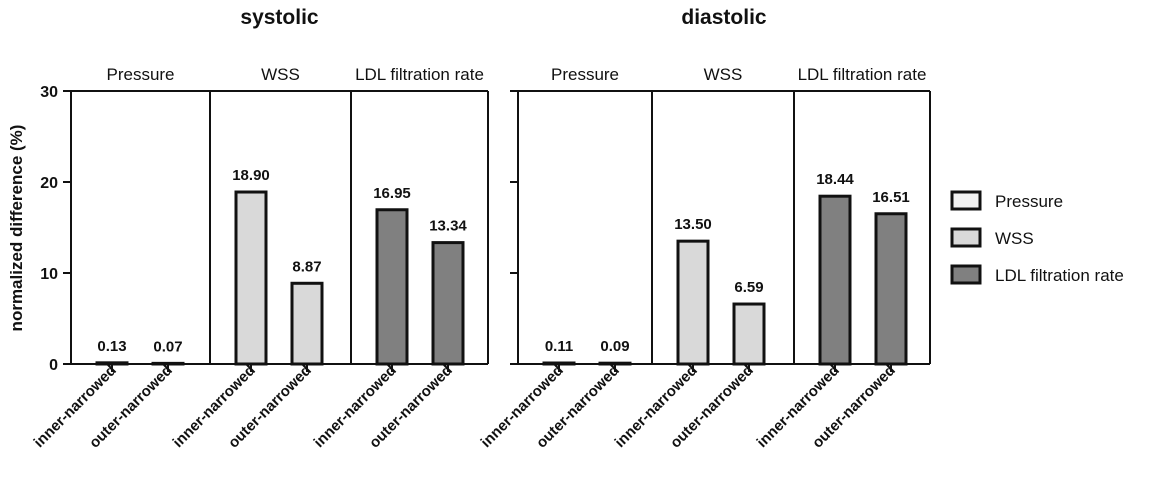 This screenshot has width=1170, height=504. I want to click on data-label: 0.13, so click(111, 346).